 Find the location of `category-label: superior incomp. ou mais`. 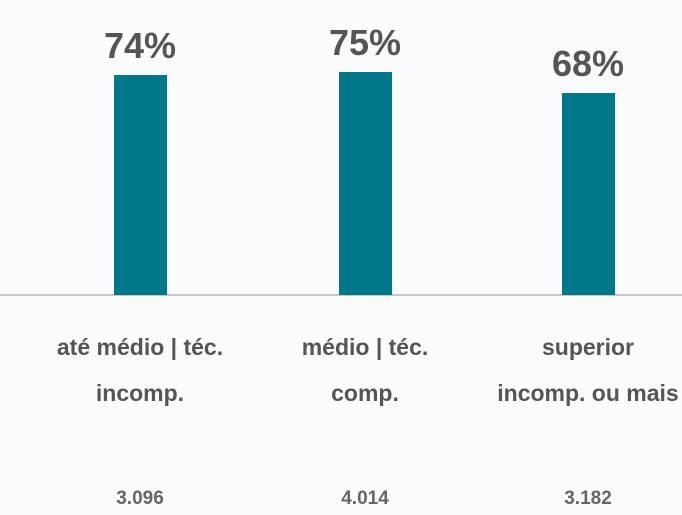

category-label: superior incomp. ou mais is located at coordinates (588, 370).